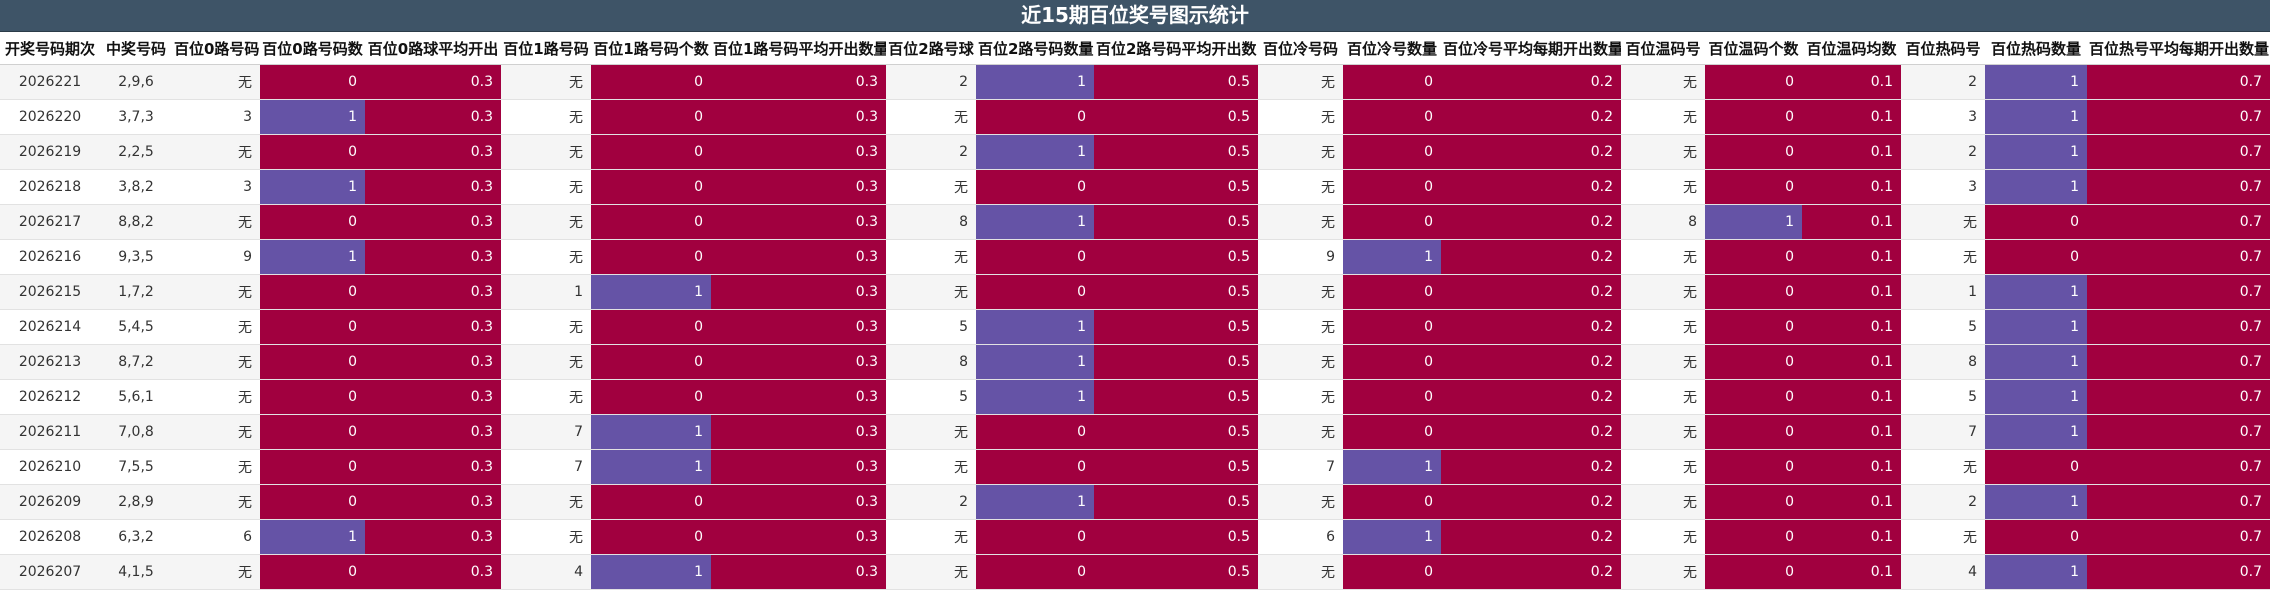 The image size is (2270, 590). Describe the element at coordinates (136, 467) in the screenshot. I see `winning-number-cell: 7,5,5` at that location.